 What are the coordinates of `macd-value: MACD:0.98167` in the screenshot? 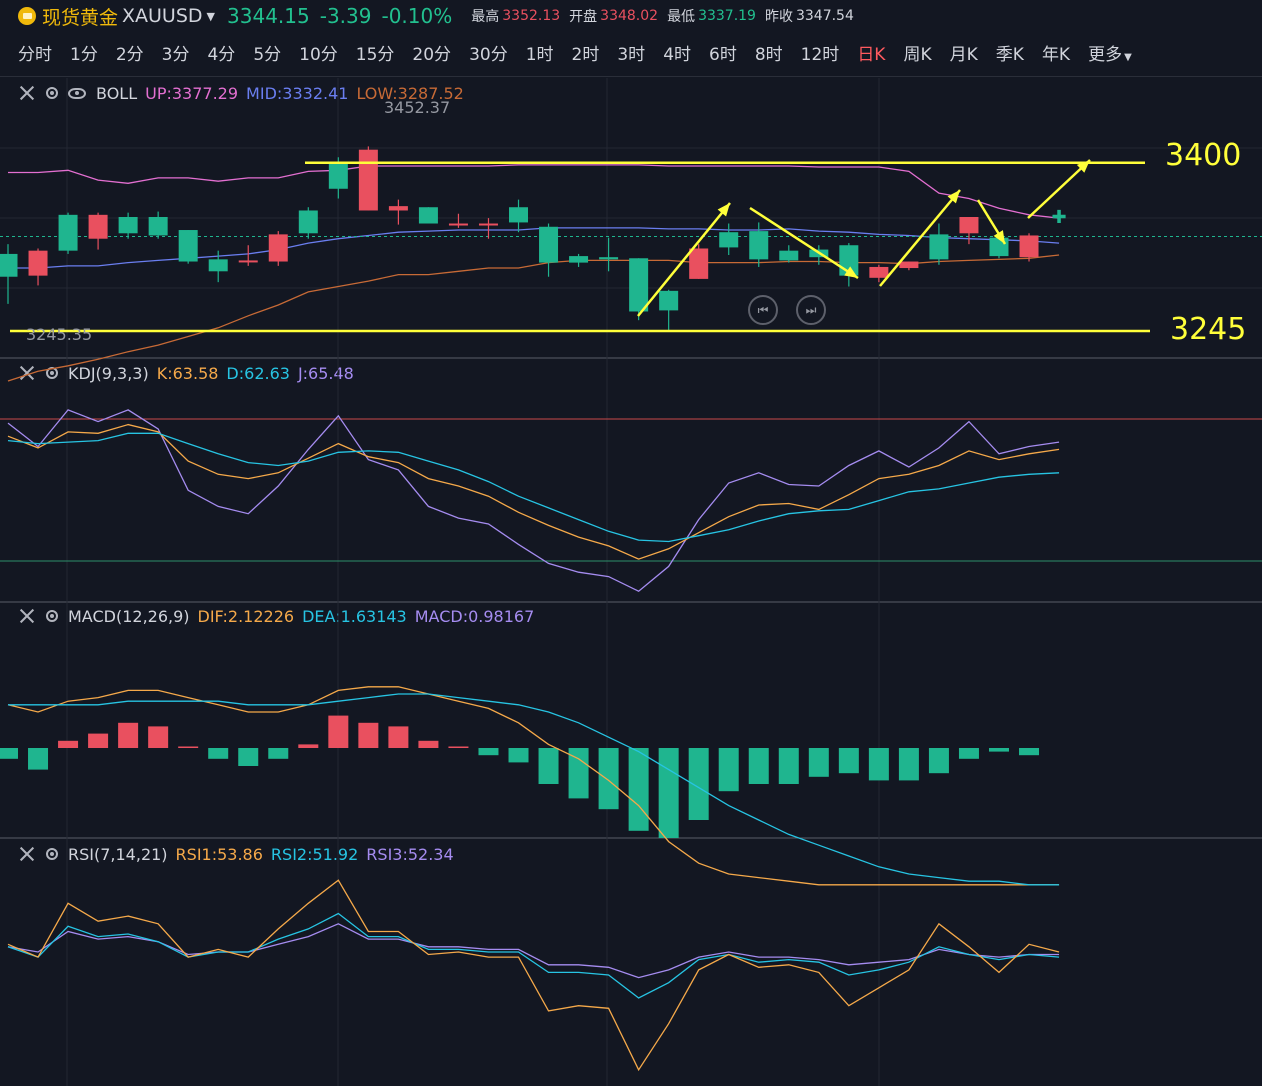 It's located at (474, 616).